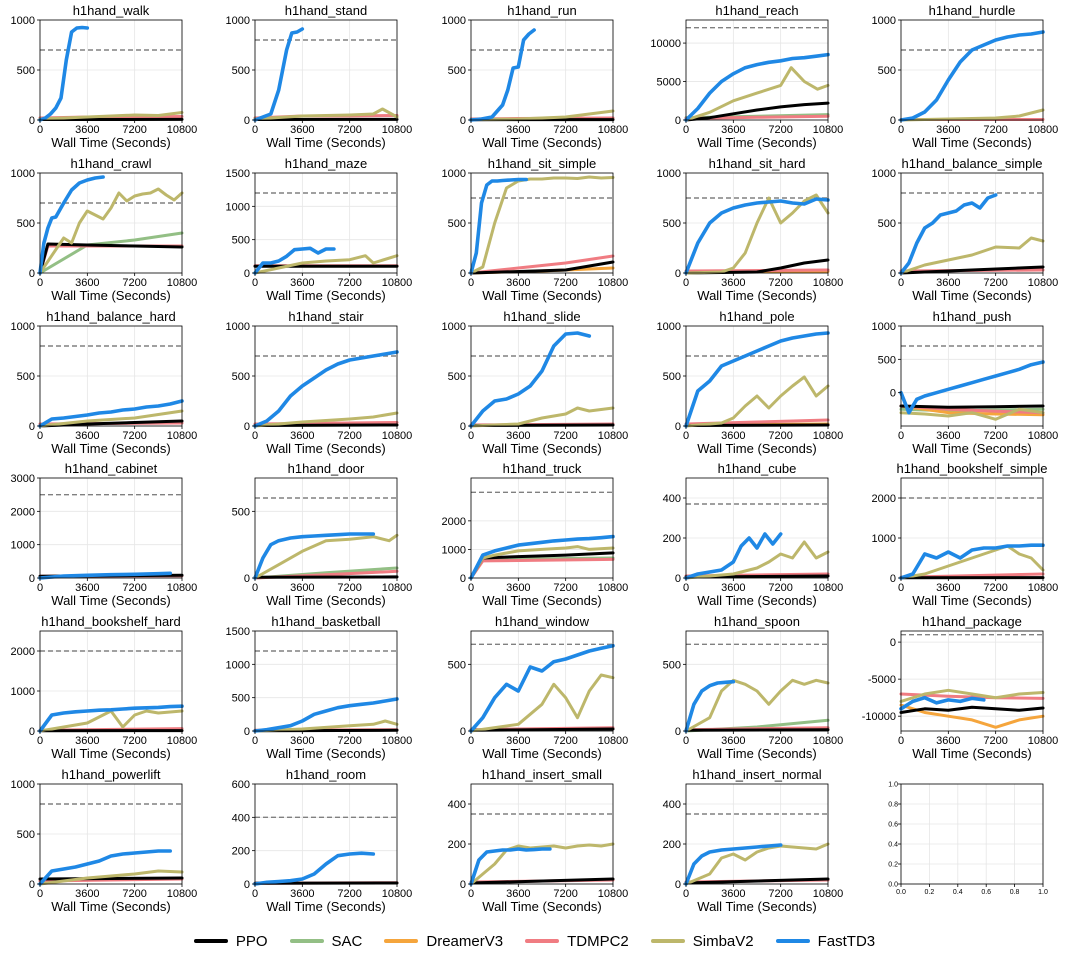 The height and width of the screenshot is (962, 1069). Describe the element at coordinates (882, 680) in the screenshot. I see `y-tick-label: -5000` at that location.